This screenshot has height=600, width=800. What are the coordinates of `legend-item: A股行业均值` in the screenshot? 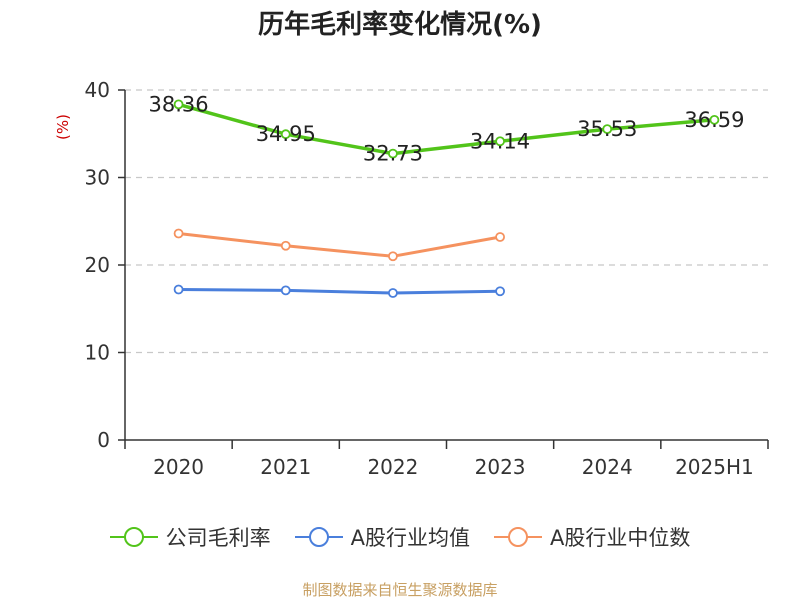 It's located at (382, 537).